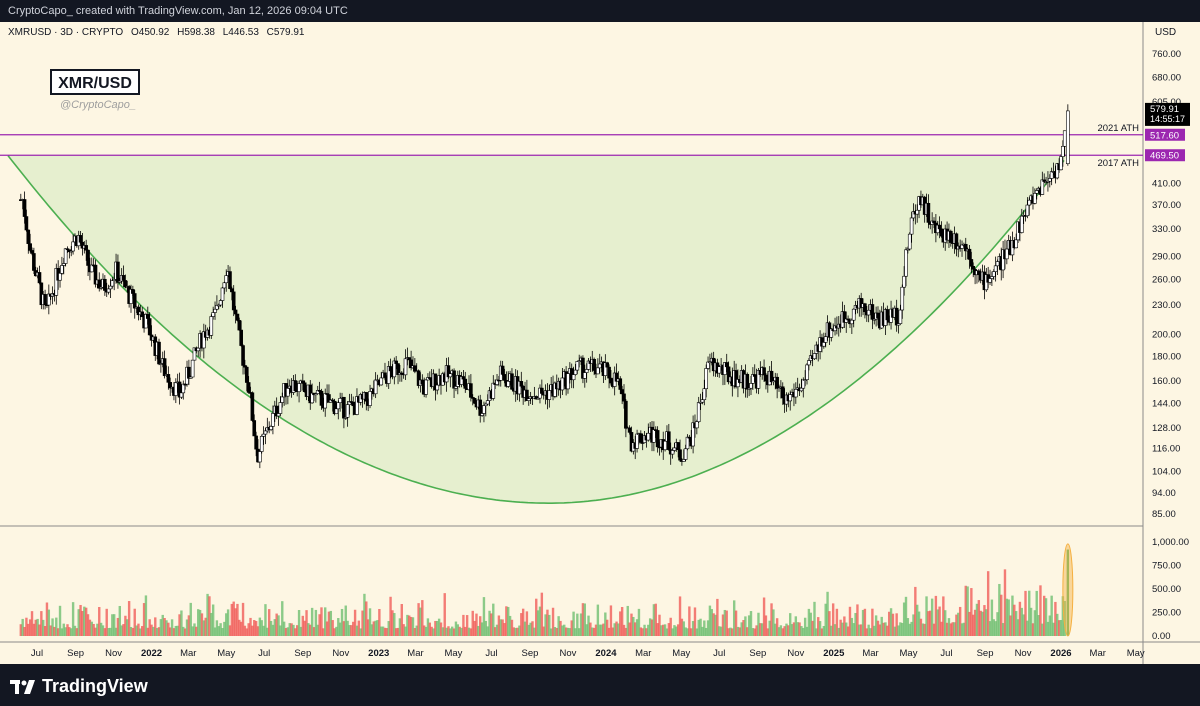  What do you see at coordinates (834, 653) in the screenshot?
I see `time-tick-label: 2025` at bounding box center [834, 653].